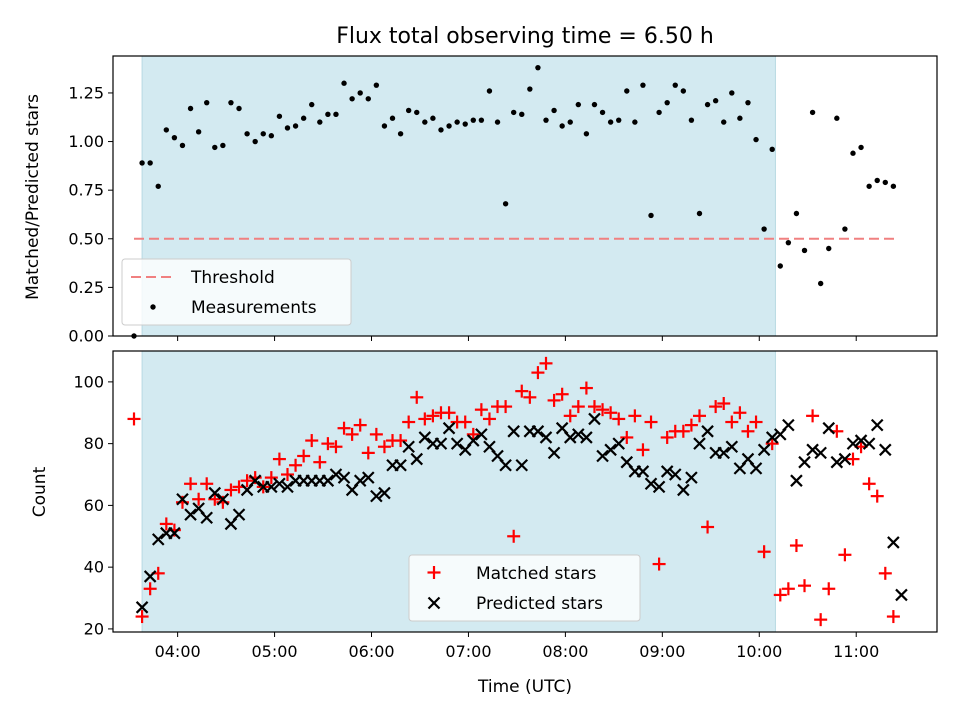  Describe the element at coordinates (86, 238) in the screenshot. I see `y-tick-label: 0.50` at that location.